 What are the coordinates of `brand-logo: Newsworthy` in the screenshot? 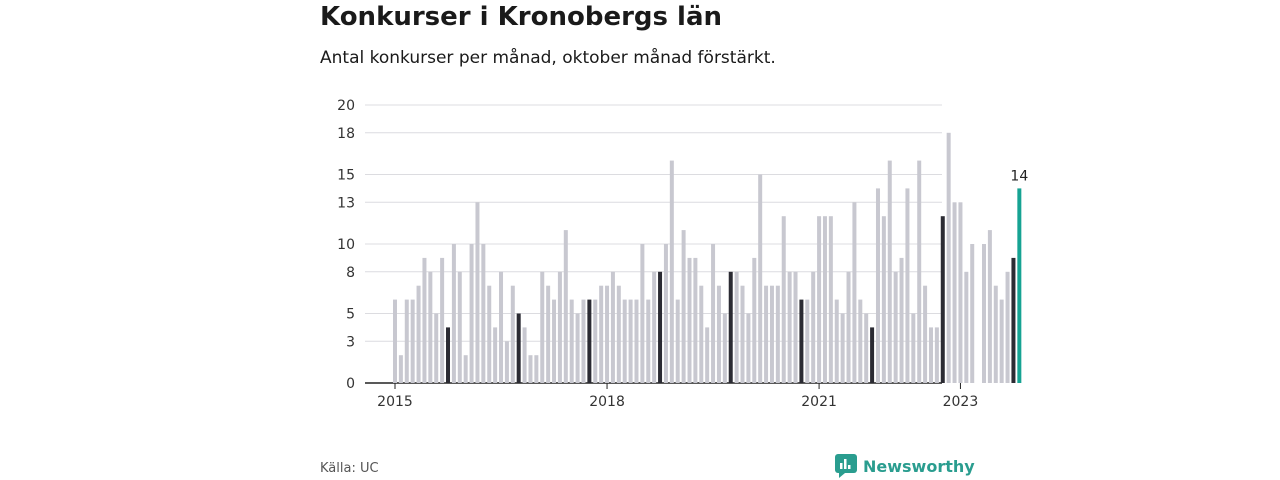 It's located at (905, 466).